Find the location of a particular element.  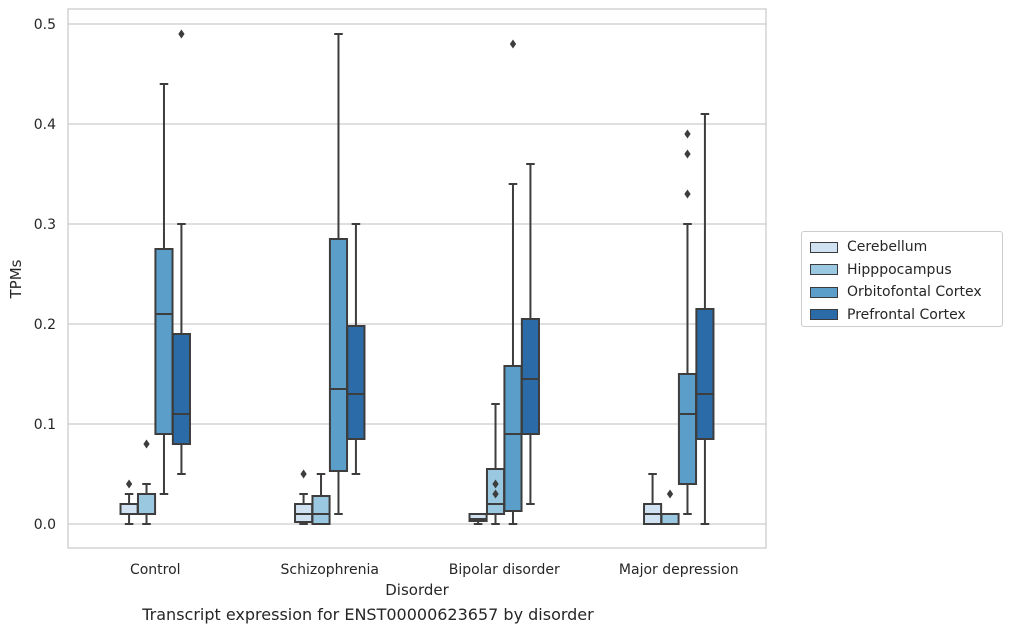

legend-item: Prefrontal Cortex is located at coordinates (906, 315).